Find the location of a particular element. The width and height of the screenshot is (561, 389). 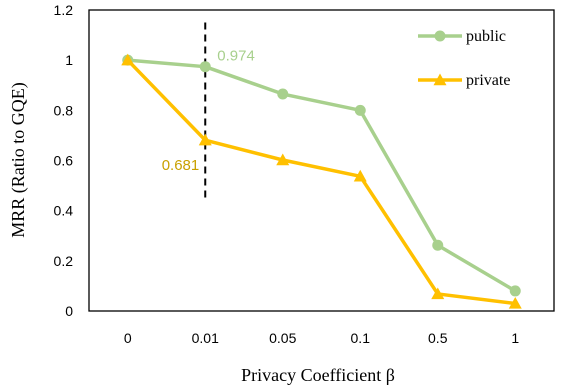

y-tick-label: 0.6 is located at coordinates (64, 161).